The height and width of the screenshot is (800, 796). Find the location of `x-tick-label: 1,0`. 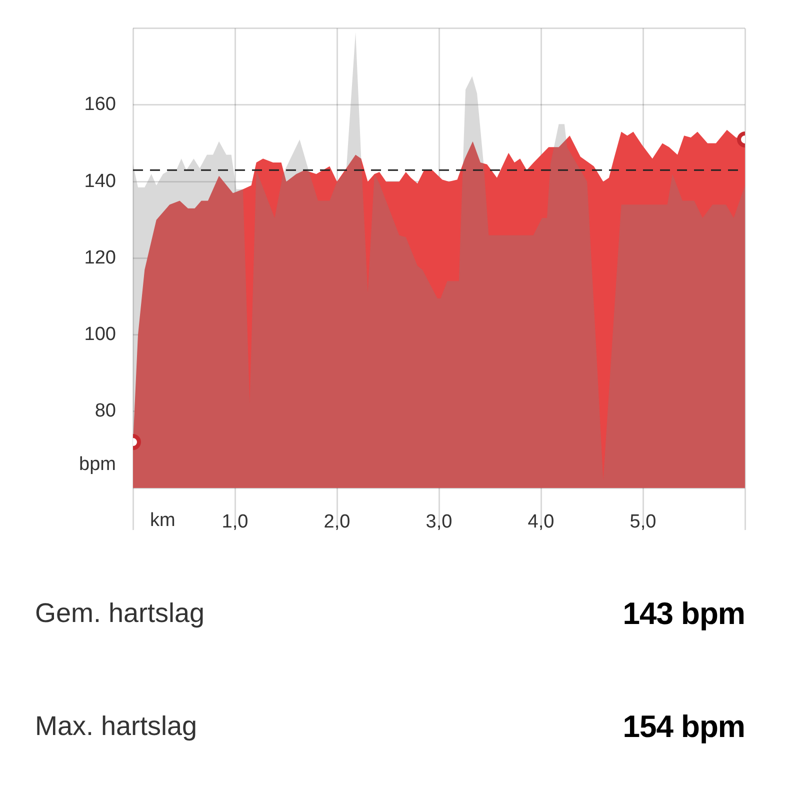

x-tick-label: 1,0 is located at coordinates (235, 522).